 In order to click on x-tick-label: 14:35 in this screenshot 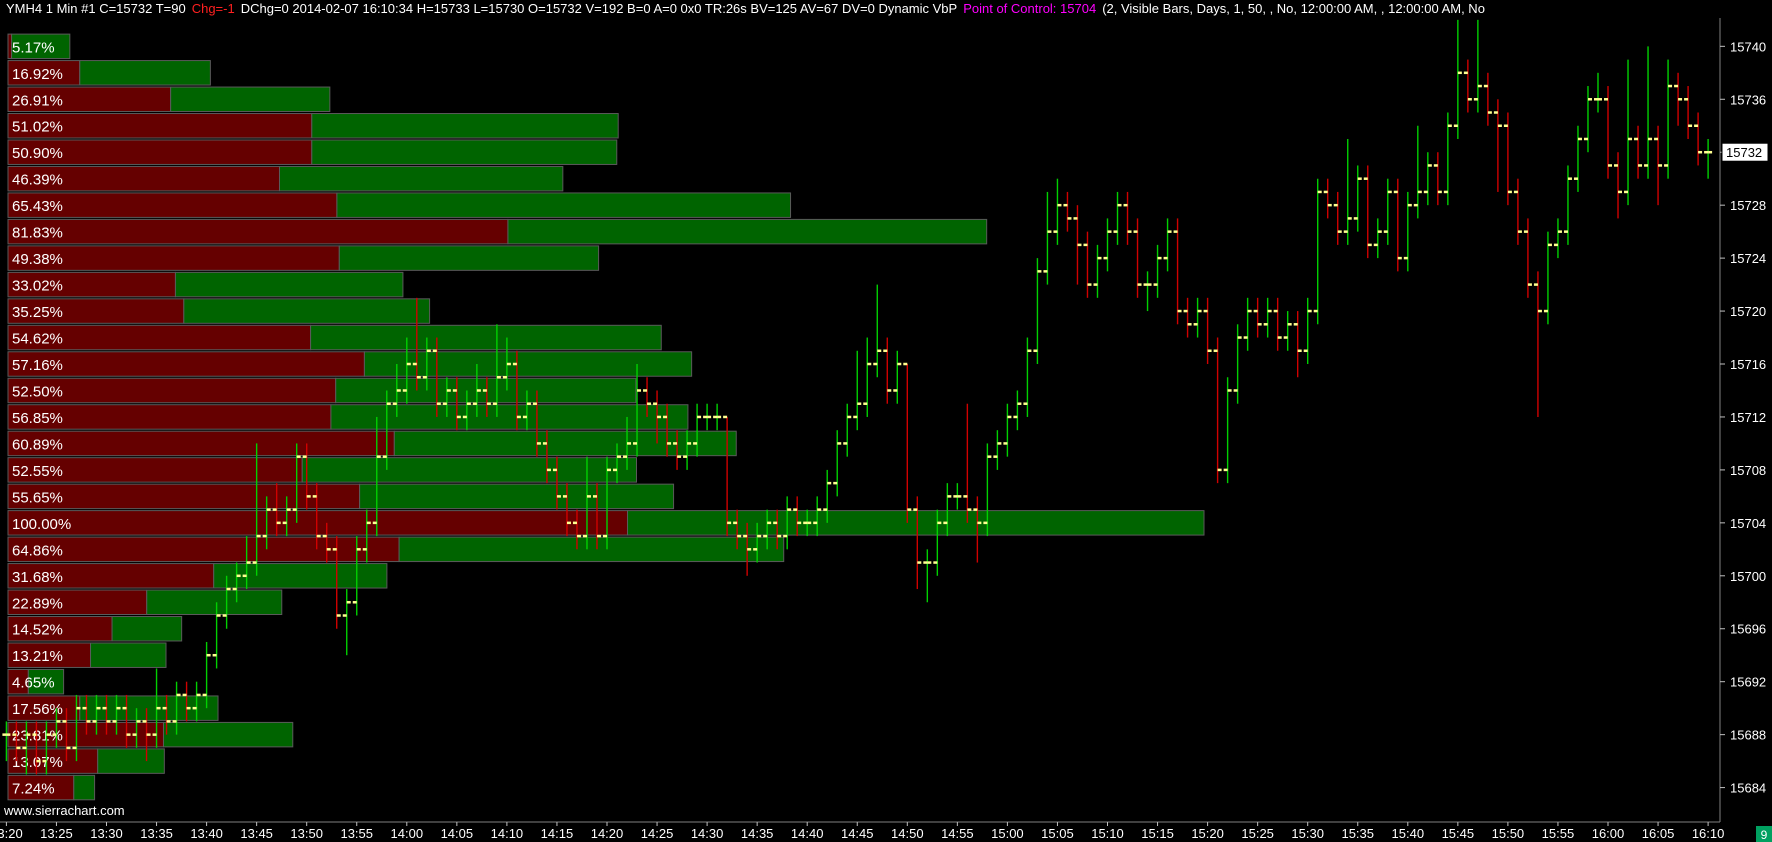, I will do `click(757, 833)`.